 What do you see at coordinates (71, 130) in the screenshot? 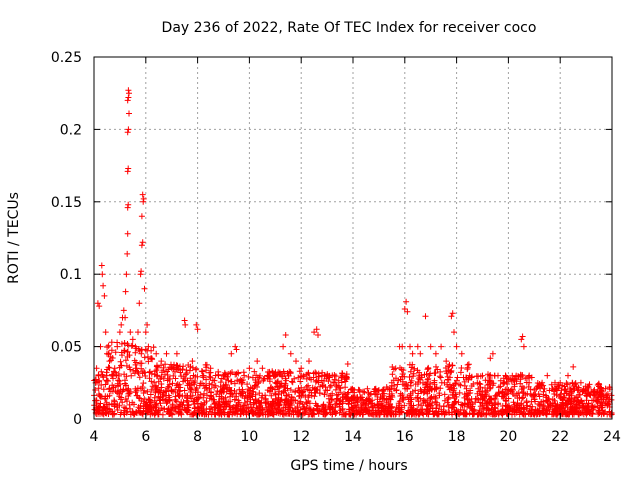
I see `y-tick-label: 0.2` at bounding box center [71, 130].